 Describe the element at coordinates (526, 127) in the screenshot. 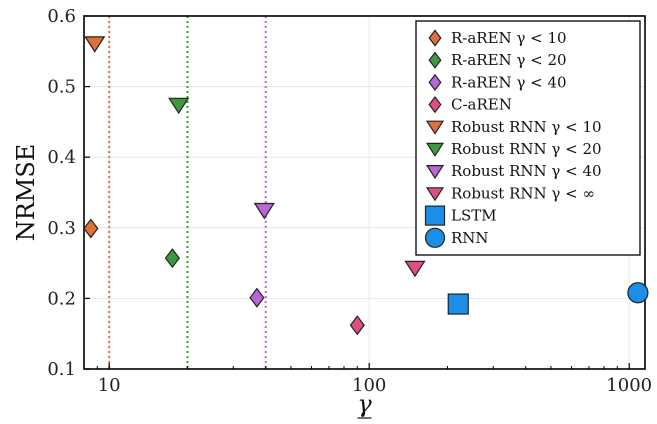

I see `legend-entry-label: Robust RNN γ < 10` at that location.